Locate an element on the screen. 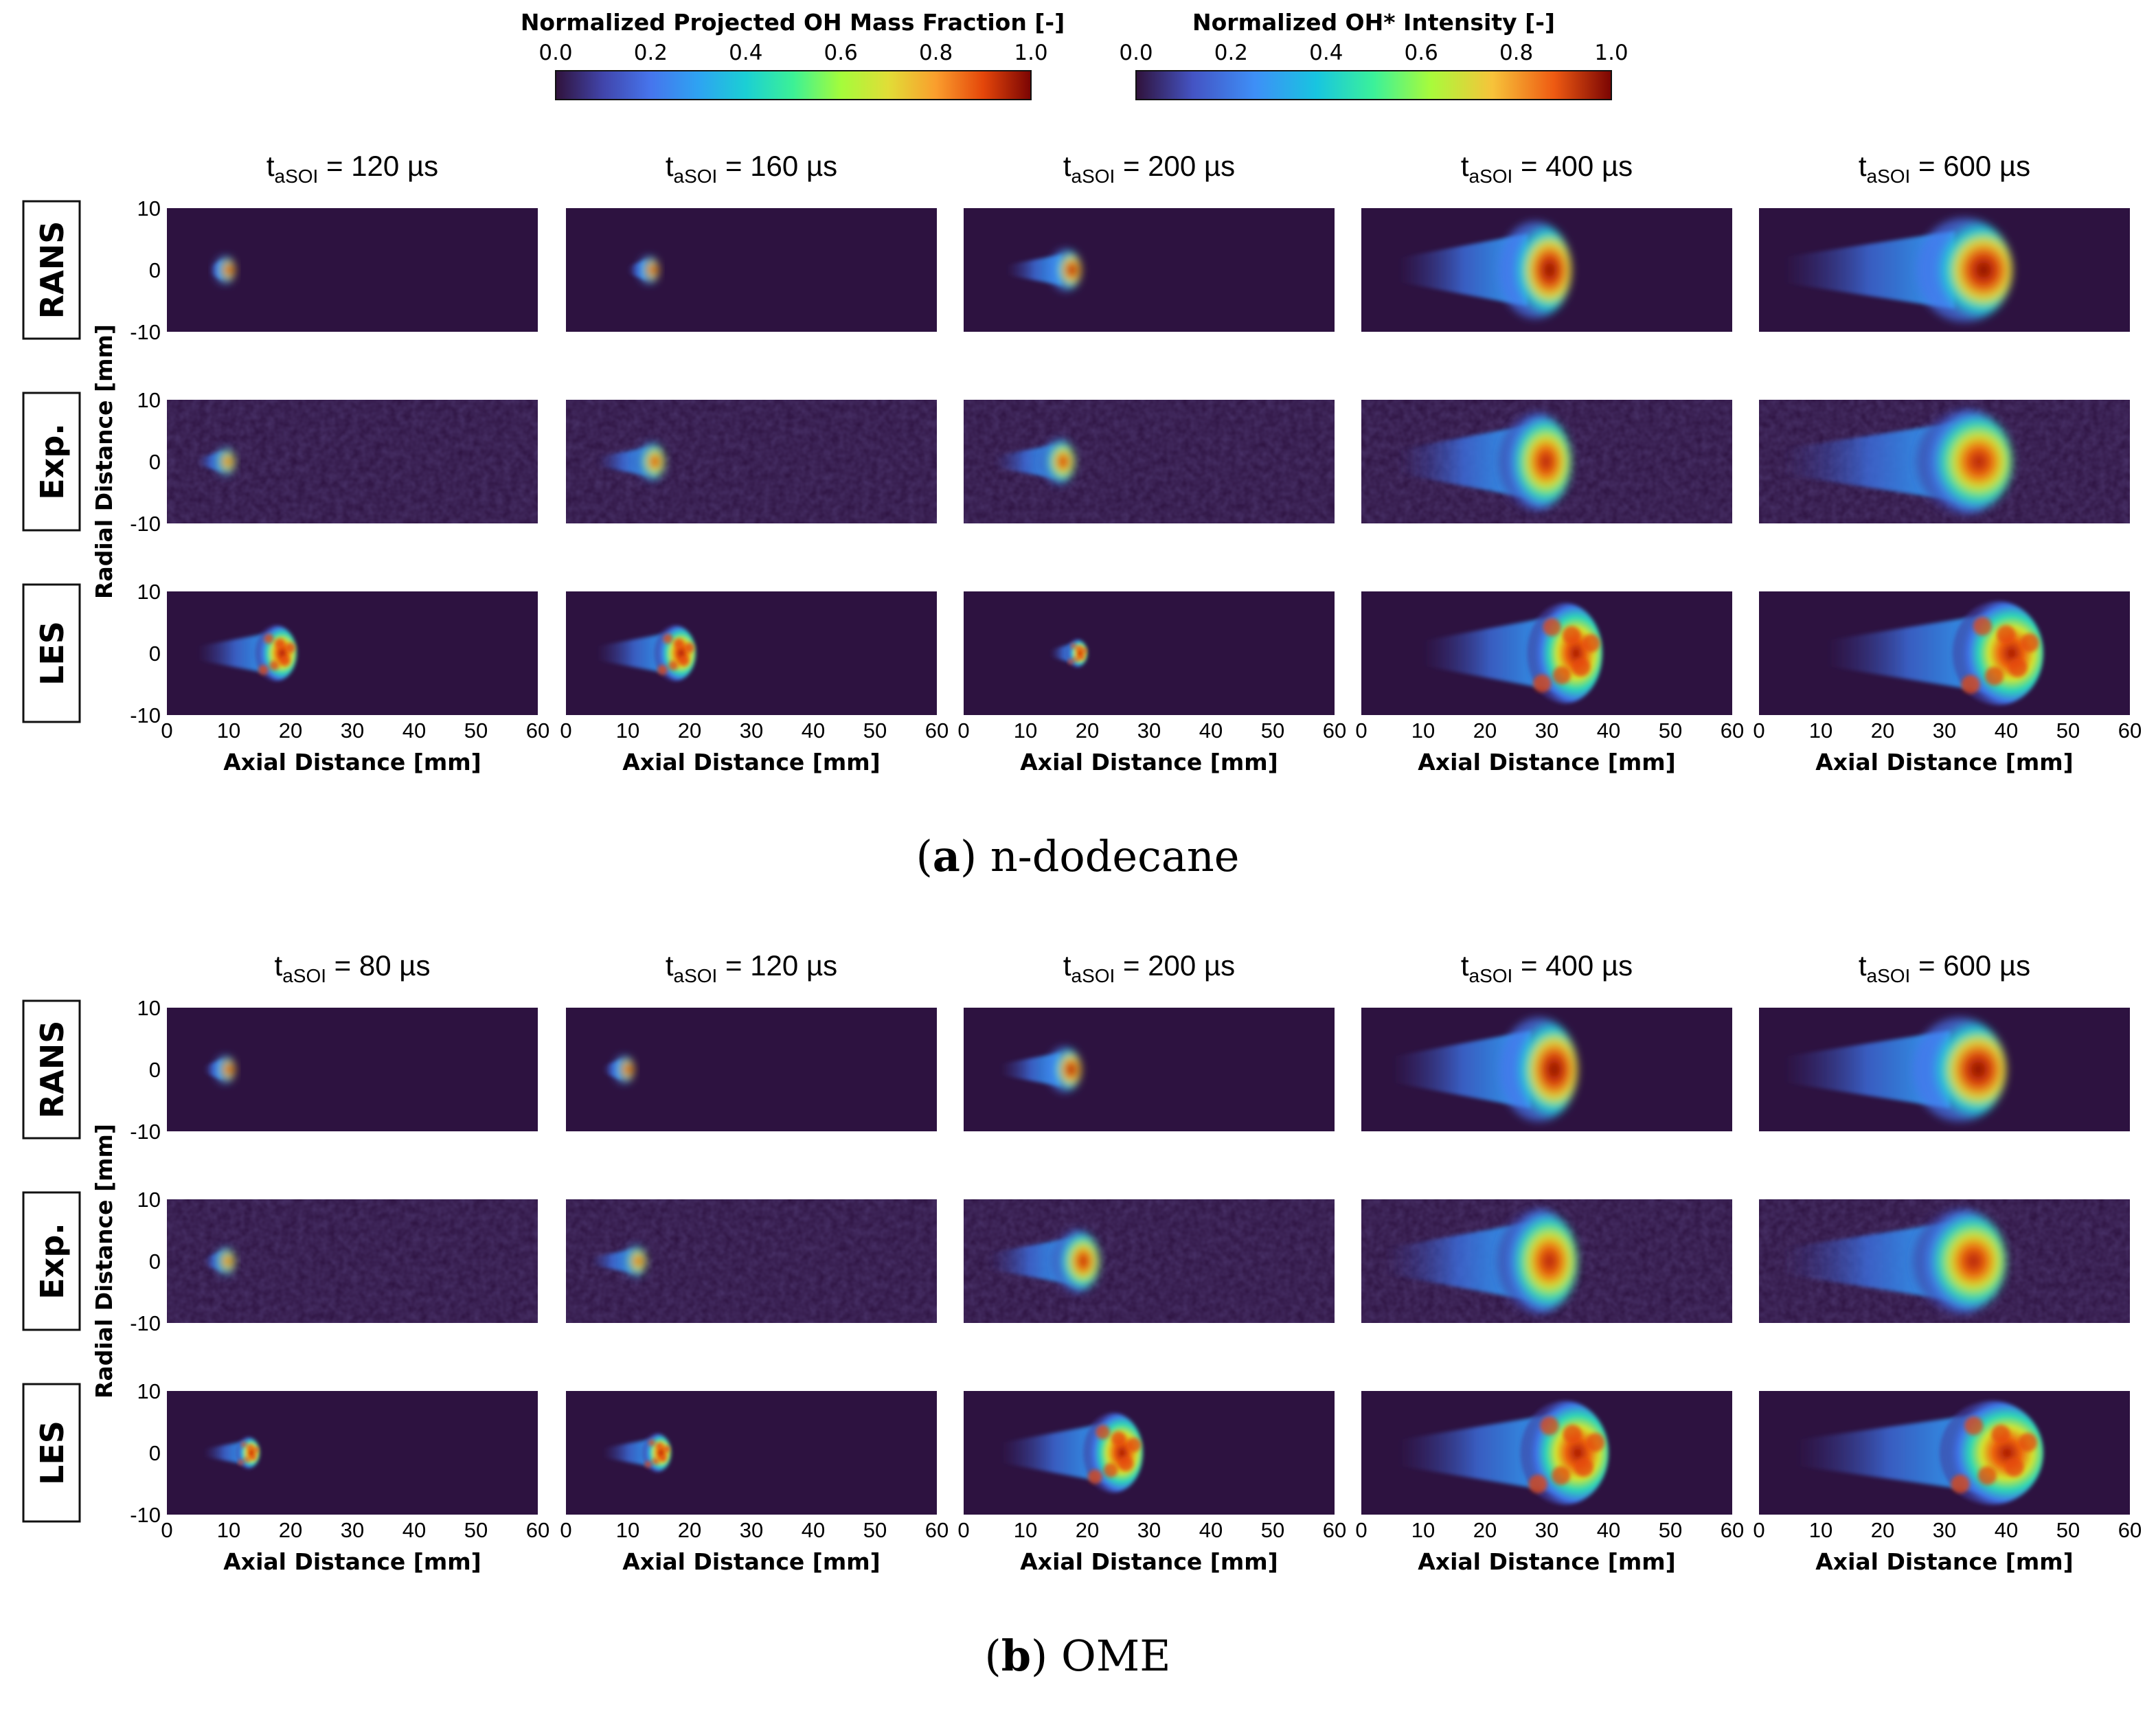 The height and width of the screenshot is (1709, 2156). time-title: taSOI = 600 µs is located at coordinates (1944, 168).